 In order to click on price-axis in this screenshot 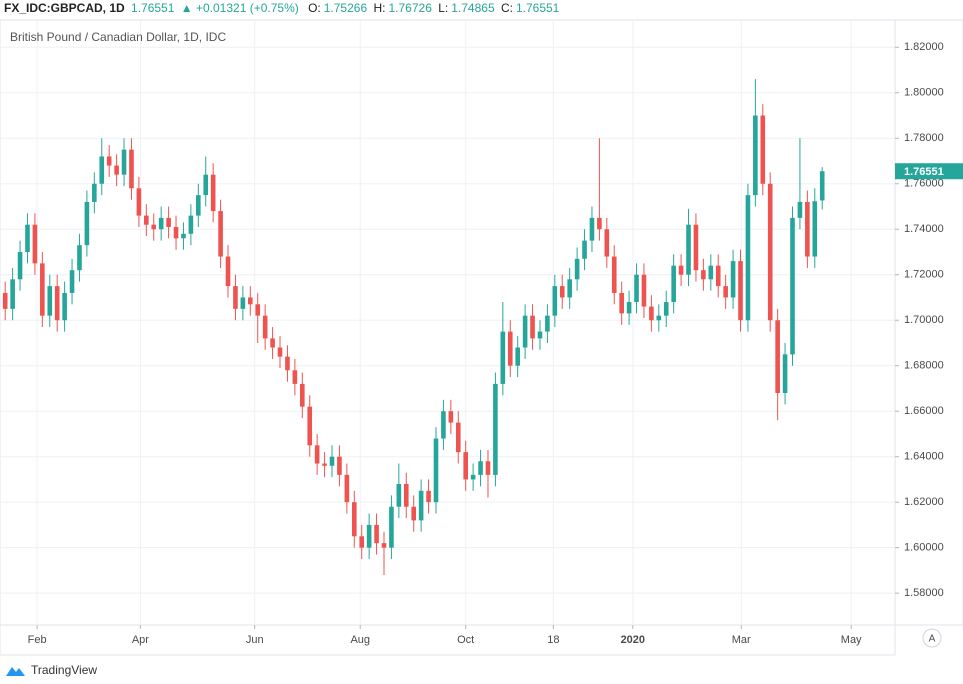, I will do `click(928, 322)`.